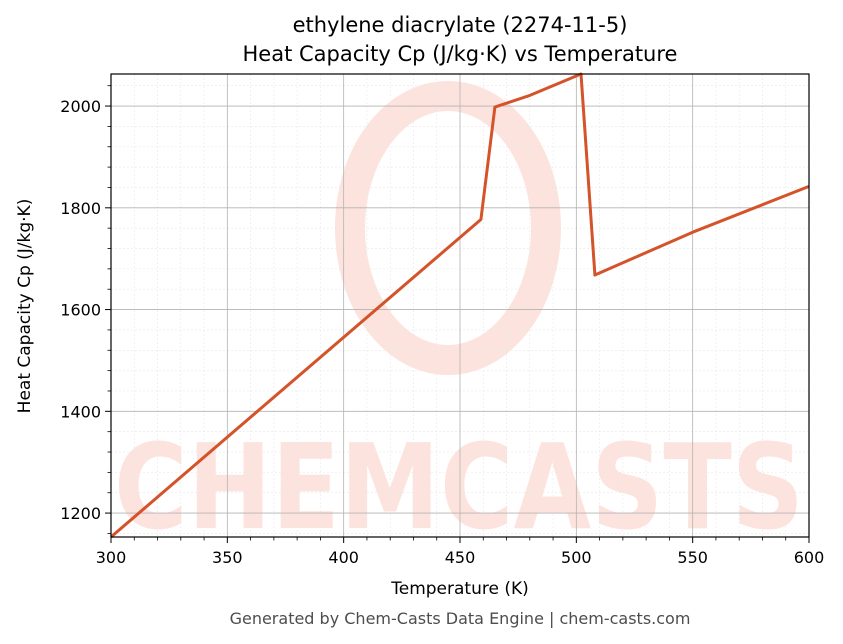 This screenshot has width=843, height=644. What do you see at coordinates (25, 306) in the screenshot?
I see `y-axis-label: Heat Capacity Cp (J/kg·K)` at bounding box center [25, 306].